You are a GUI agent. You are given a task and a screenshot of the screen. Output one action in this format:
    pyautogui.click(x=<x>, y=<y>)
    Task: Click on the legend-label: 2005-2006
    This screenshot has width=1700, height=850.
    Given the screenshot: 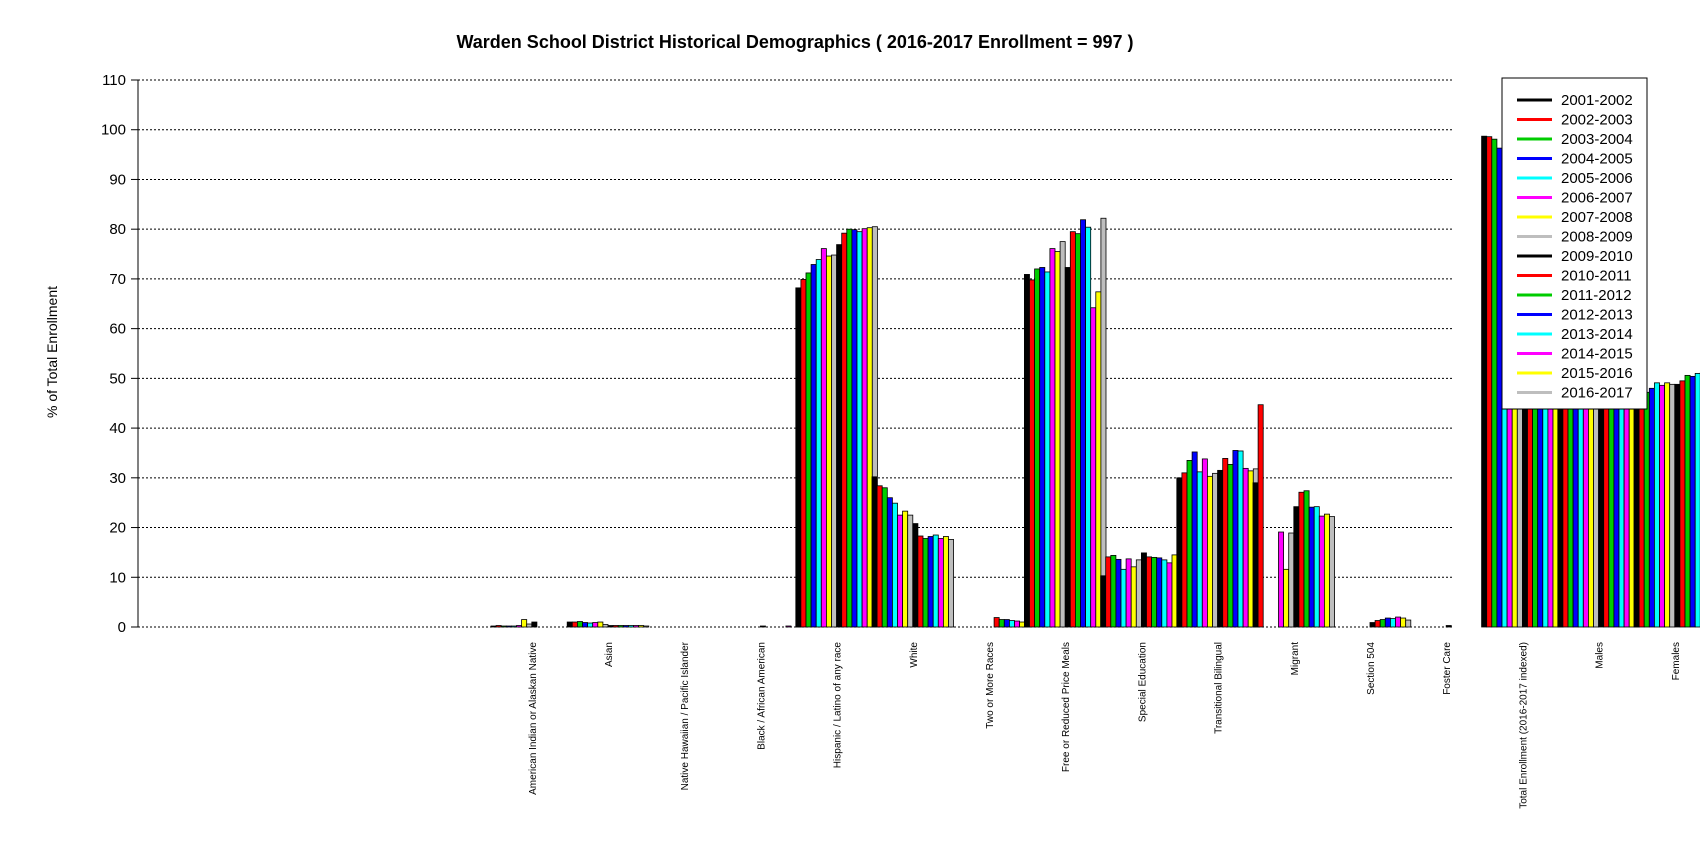 What is the action you would take?
    pyautogui.click(x=1597, y=178)
    